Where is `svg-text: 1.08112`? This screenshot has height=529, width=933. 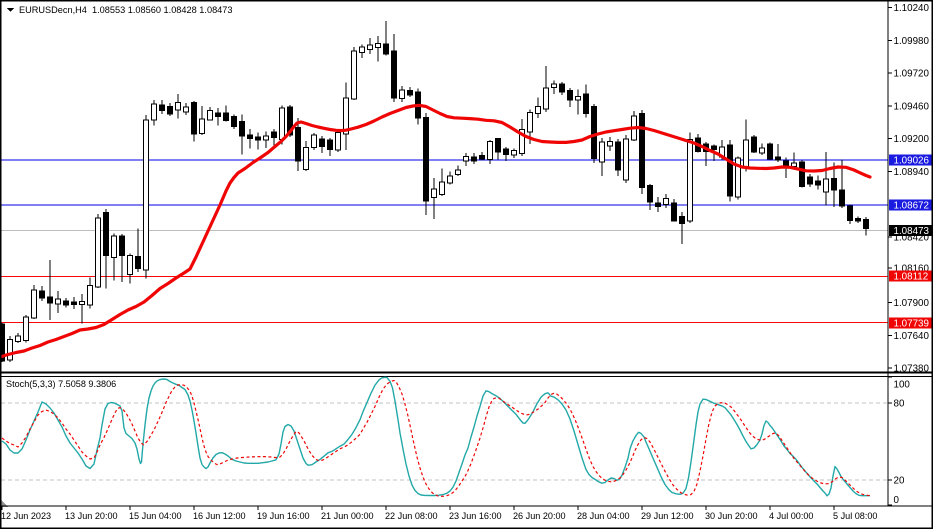 svg-text: 1.08112 is located at coordinates (911, 277).